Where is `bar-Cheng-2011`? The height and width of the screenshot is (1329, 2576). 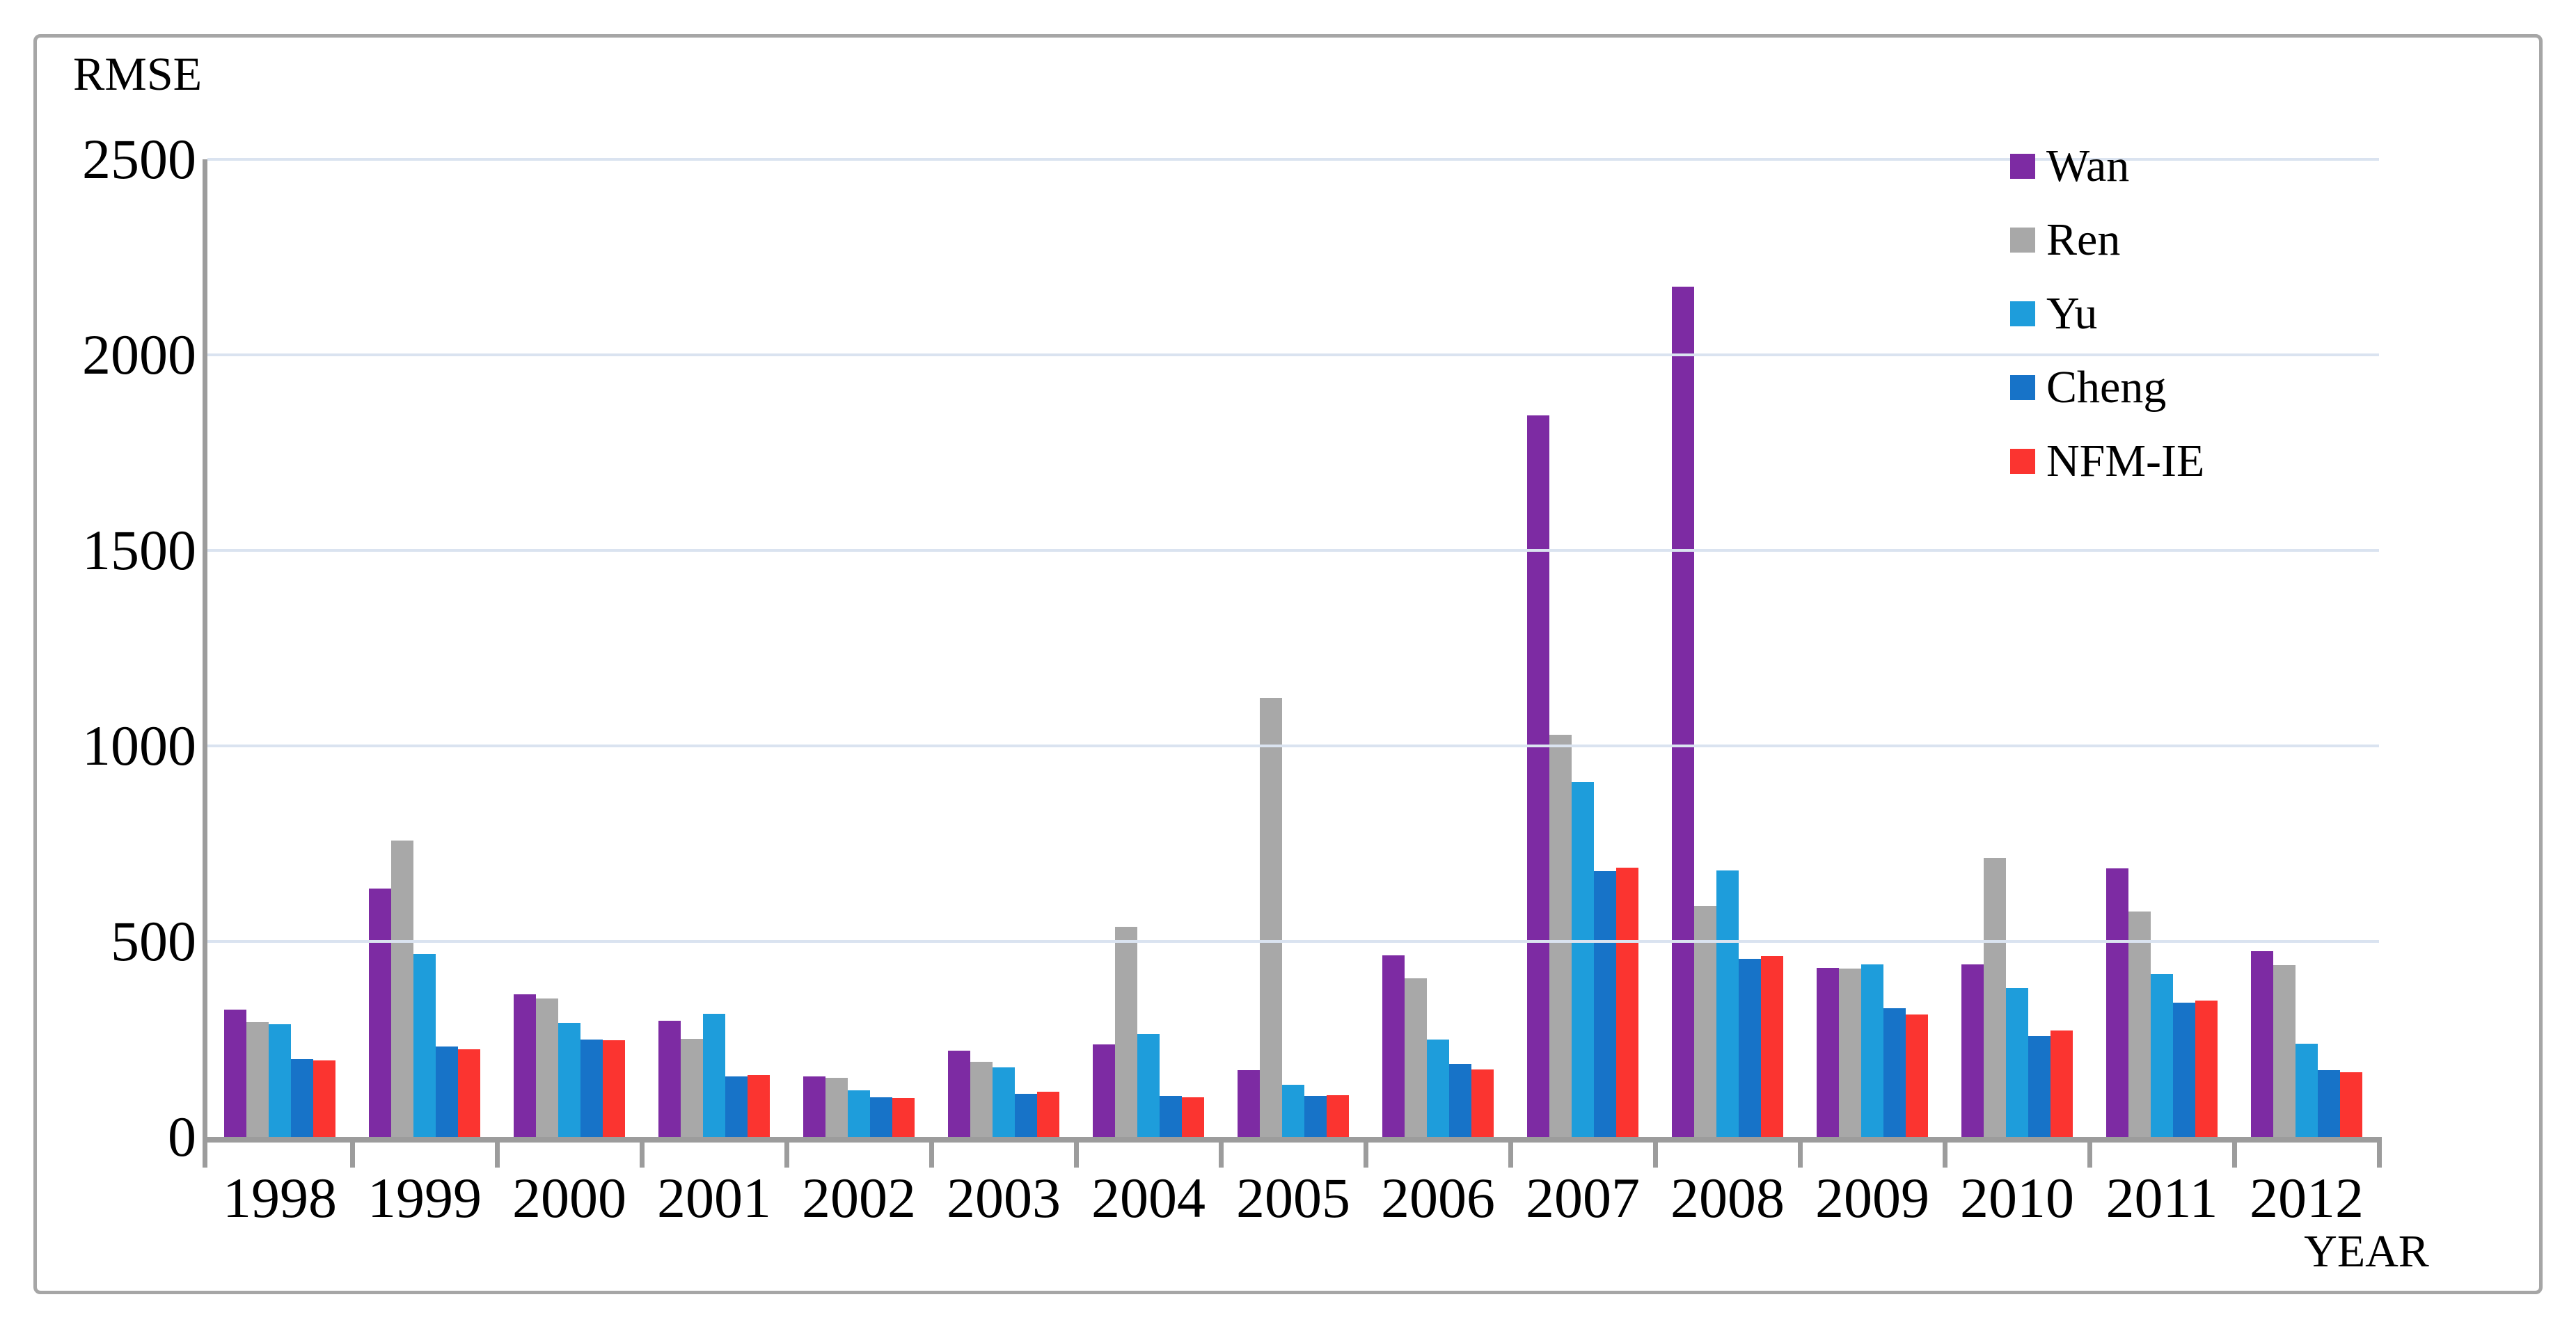 bar-Cheng-2011 is located at coordinates (2184, 1070).